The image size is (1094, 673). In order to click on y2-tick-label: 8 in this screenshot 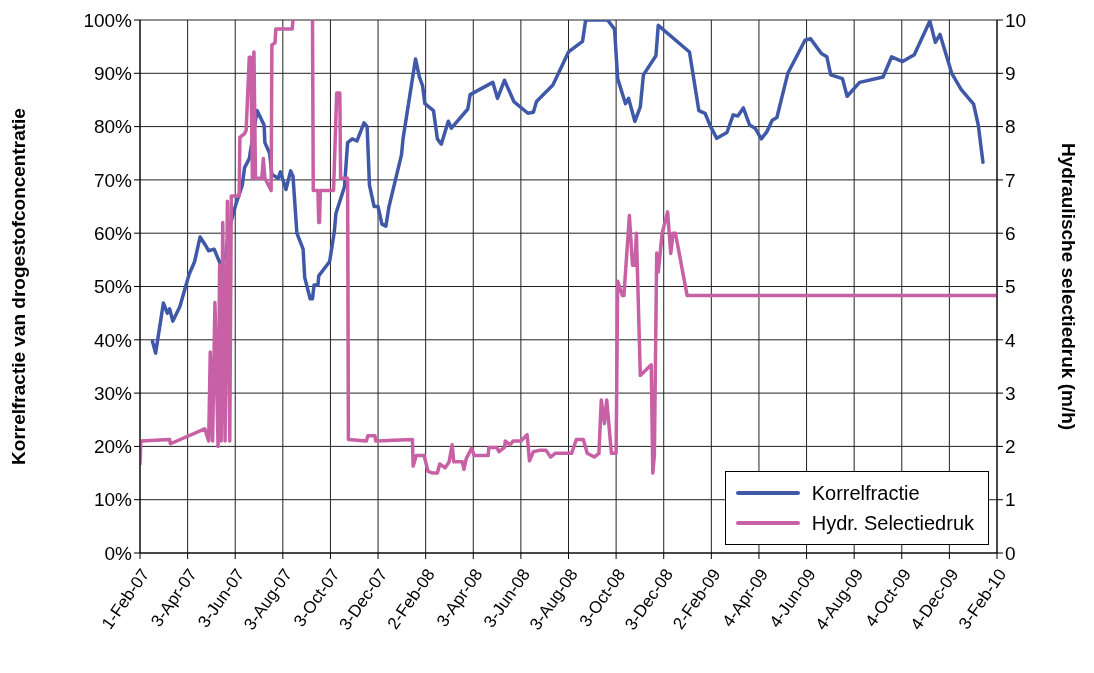, I will do `click(1010, 127)`.